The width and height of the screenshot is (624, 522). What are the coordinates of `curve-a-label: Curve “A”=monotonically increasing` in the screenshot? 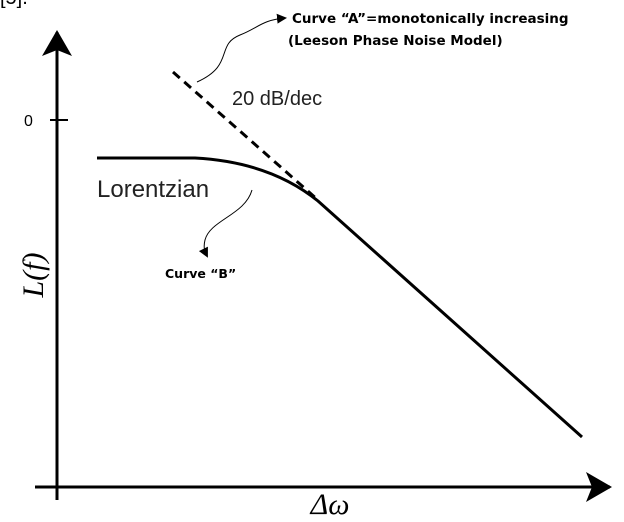 It's located at (430, 19).